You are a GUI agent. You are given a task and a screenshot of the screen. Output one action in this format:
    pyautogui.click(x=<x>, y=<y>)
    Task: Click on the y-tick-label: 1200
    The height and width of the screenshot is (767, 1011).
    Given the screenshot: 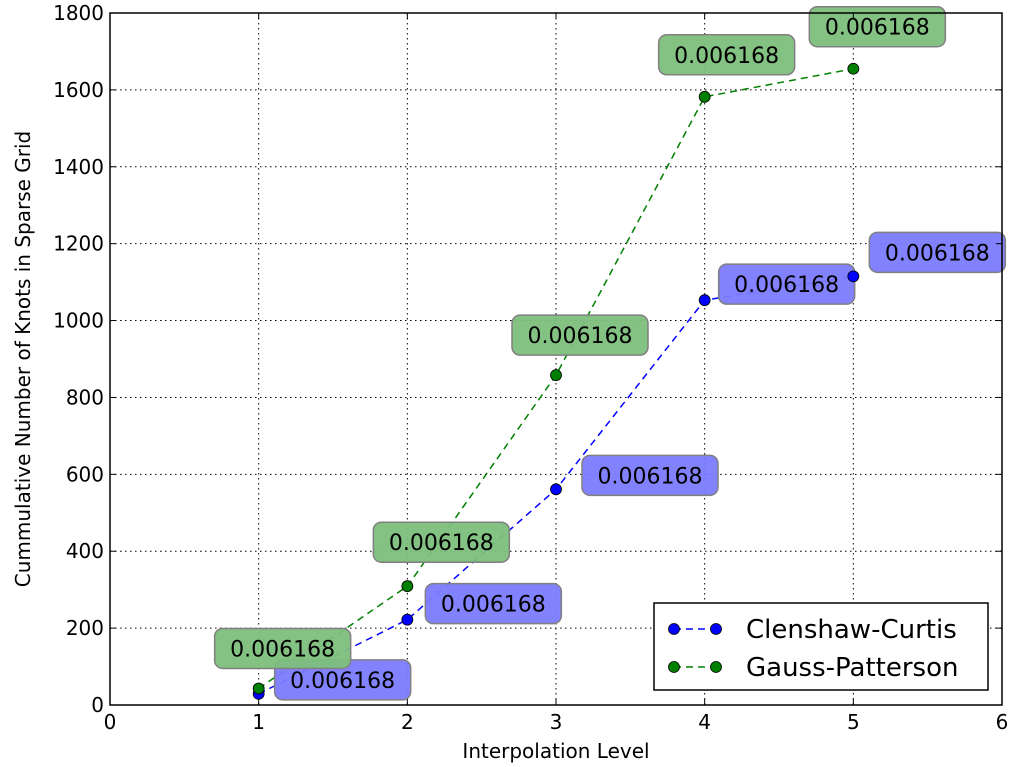 What is the action you would take?
    pyautogui.click(x=78, y=244)
    